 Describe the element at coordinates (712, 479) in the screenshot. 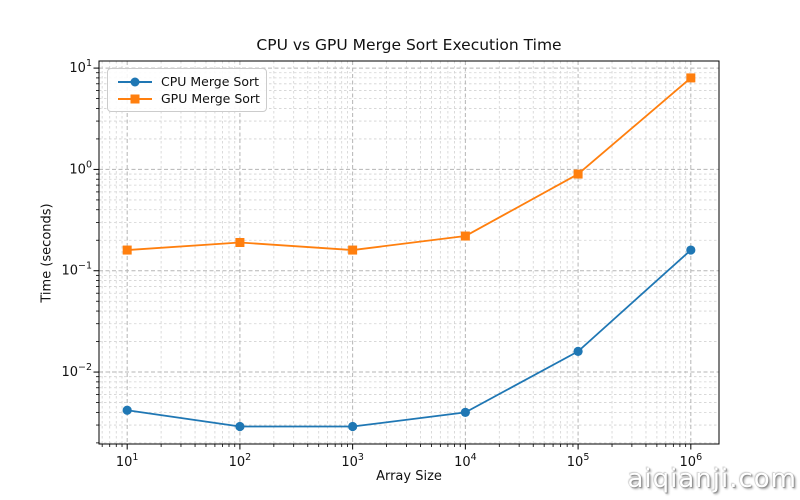

I see `watermark: aiqianji.com` at that location.